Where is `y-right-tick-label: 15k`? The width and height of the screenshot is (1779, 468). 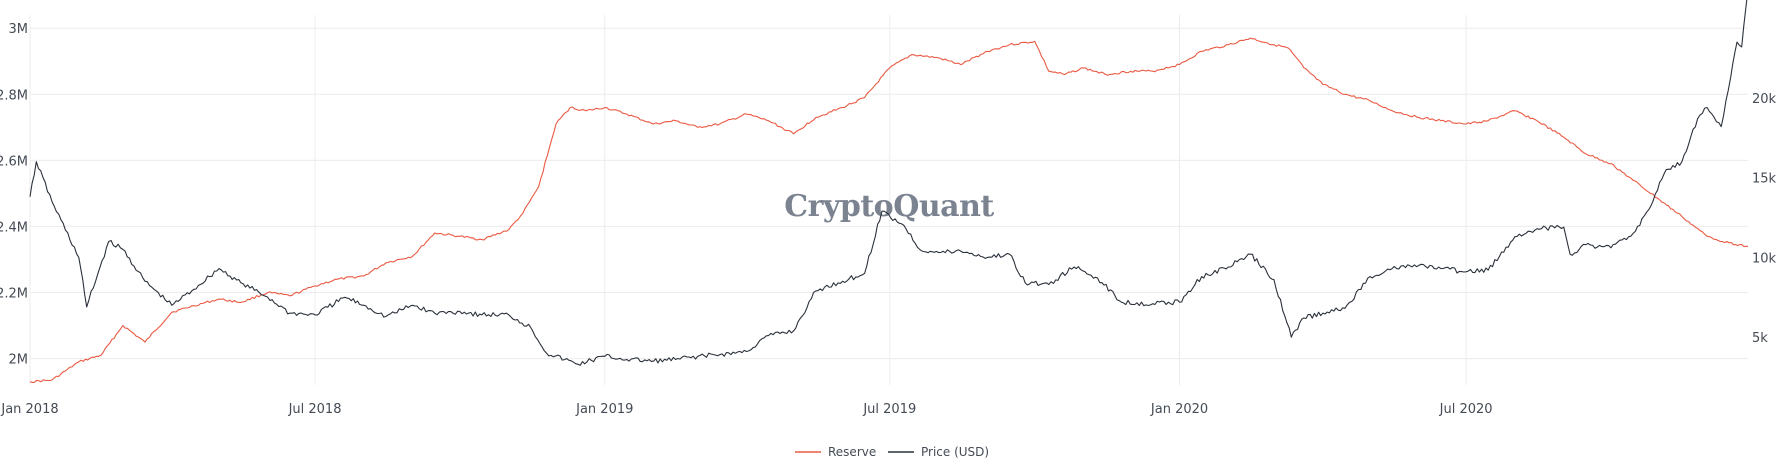
y-right-tick-label: 15k is located at coordinates (1764, 179).